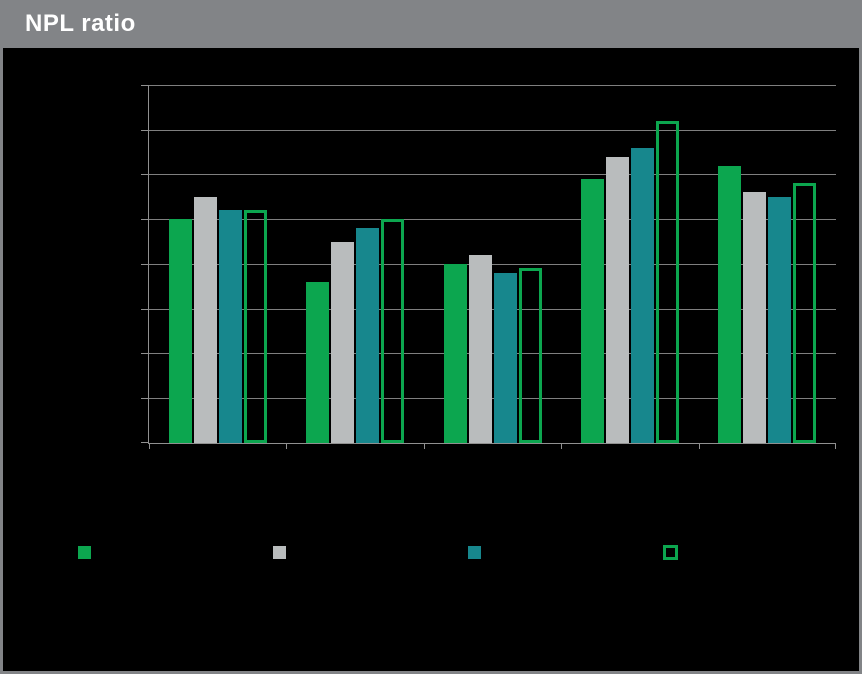 The width and height of the screenshot is (862, 674). Describe the element at coordinates (84, 552) in the screenshot. I see `legend-swatch-green` at that location.